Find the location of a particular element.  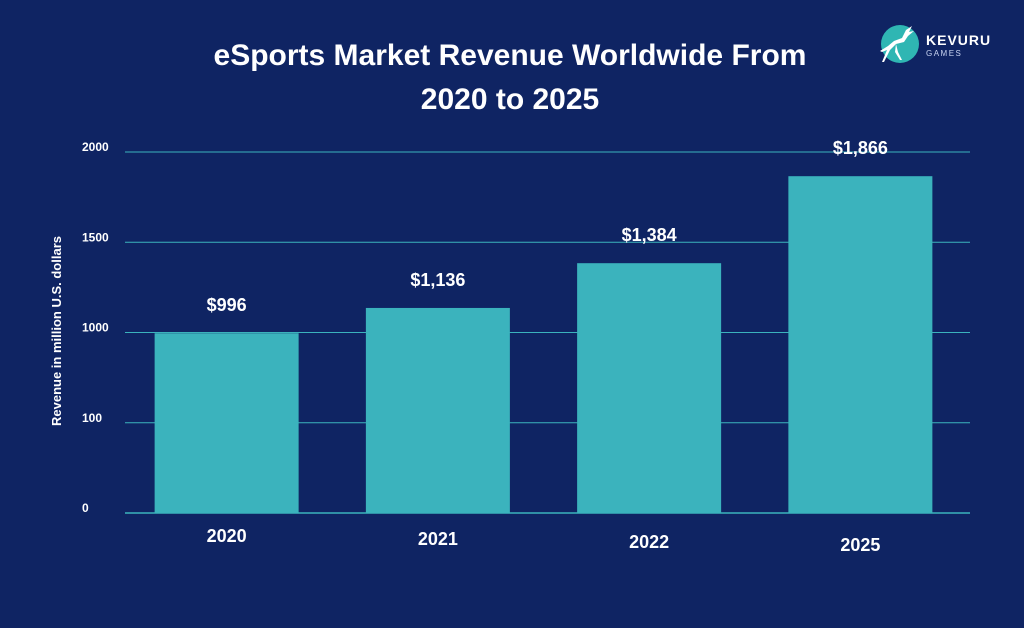

data-label: $1,136 is located at coordinates (437, 280).